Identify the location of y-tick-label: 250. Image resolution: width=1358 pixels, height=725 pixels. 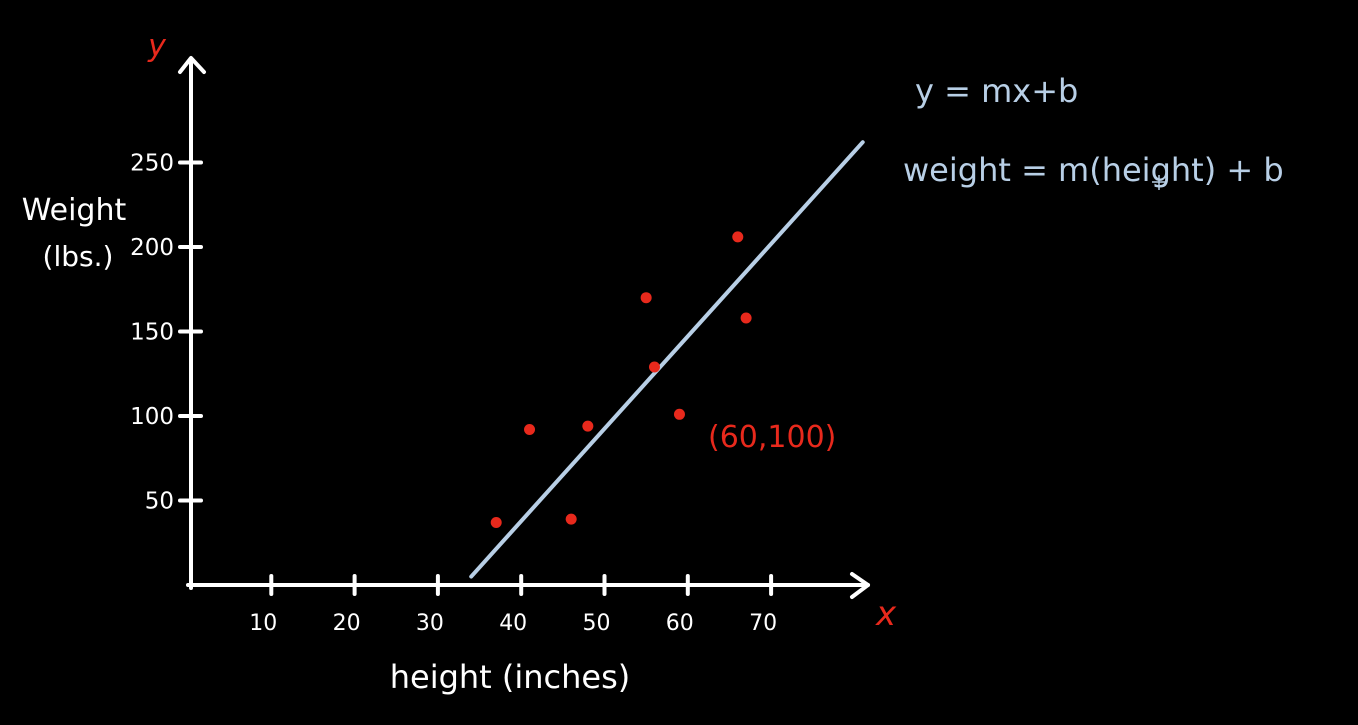
(152, 164).